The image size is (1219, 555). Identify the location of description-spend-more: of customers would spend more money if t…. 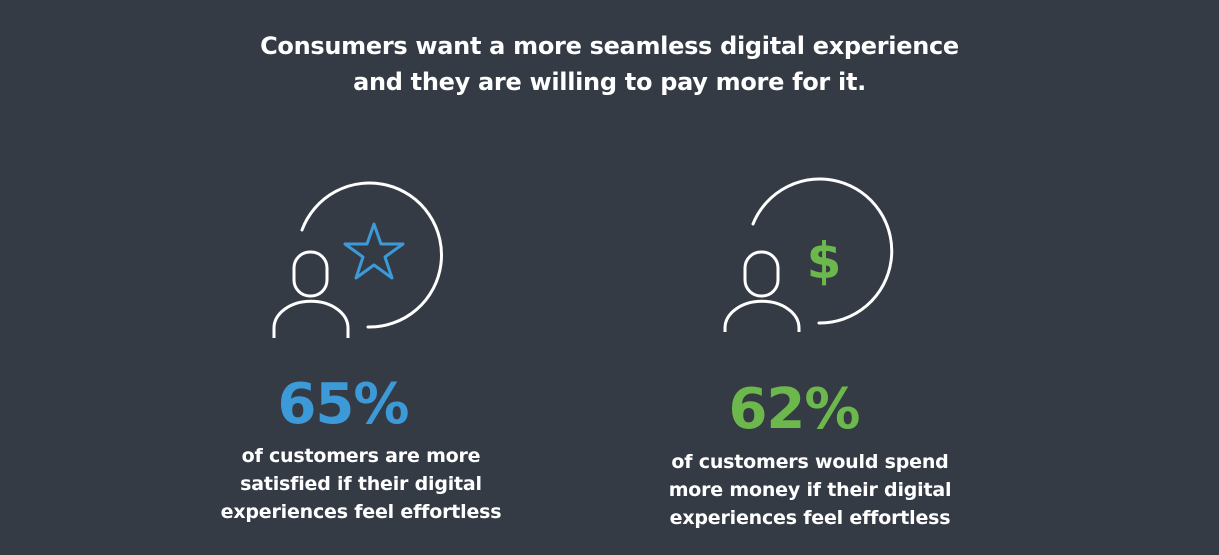
(810, 490).